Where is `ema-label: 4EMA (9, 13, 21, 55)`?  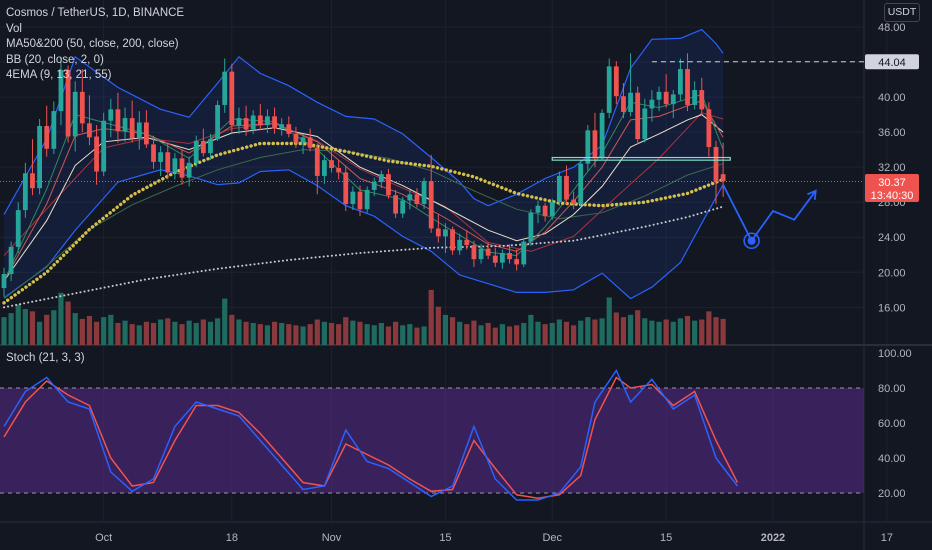 ema-label: 4EMA (9, 13, 21, 55) is located at coordinates (59, 75).